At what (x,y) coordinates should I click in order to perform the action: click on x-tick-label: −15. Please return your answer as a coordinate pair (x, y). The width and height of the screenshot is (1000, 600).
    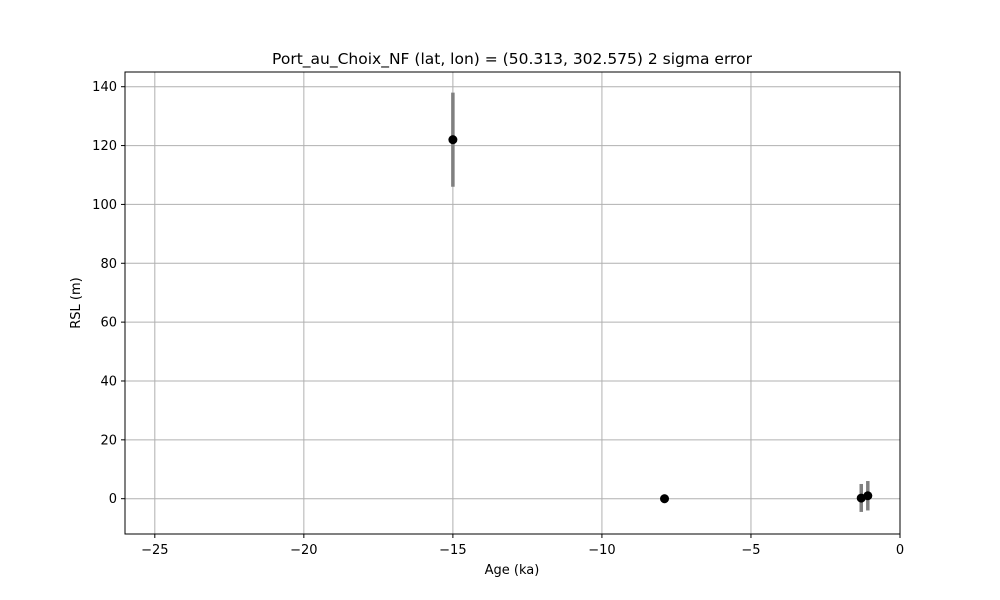
    Looking at the image, I should click on (452, 550).